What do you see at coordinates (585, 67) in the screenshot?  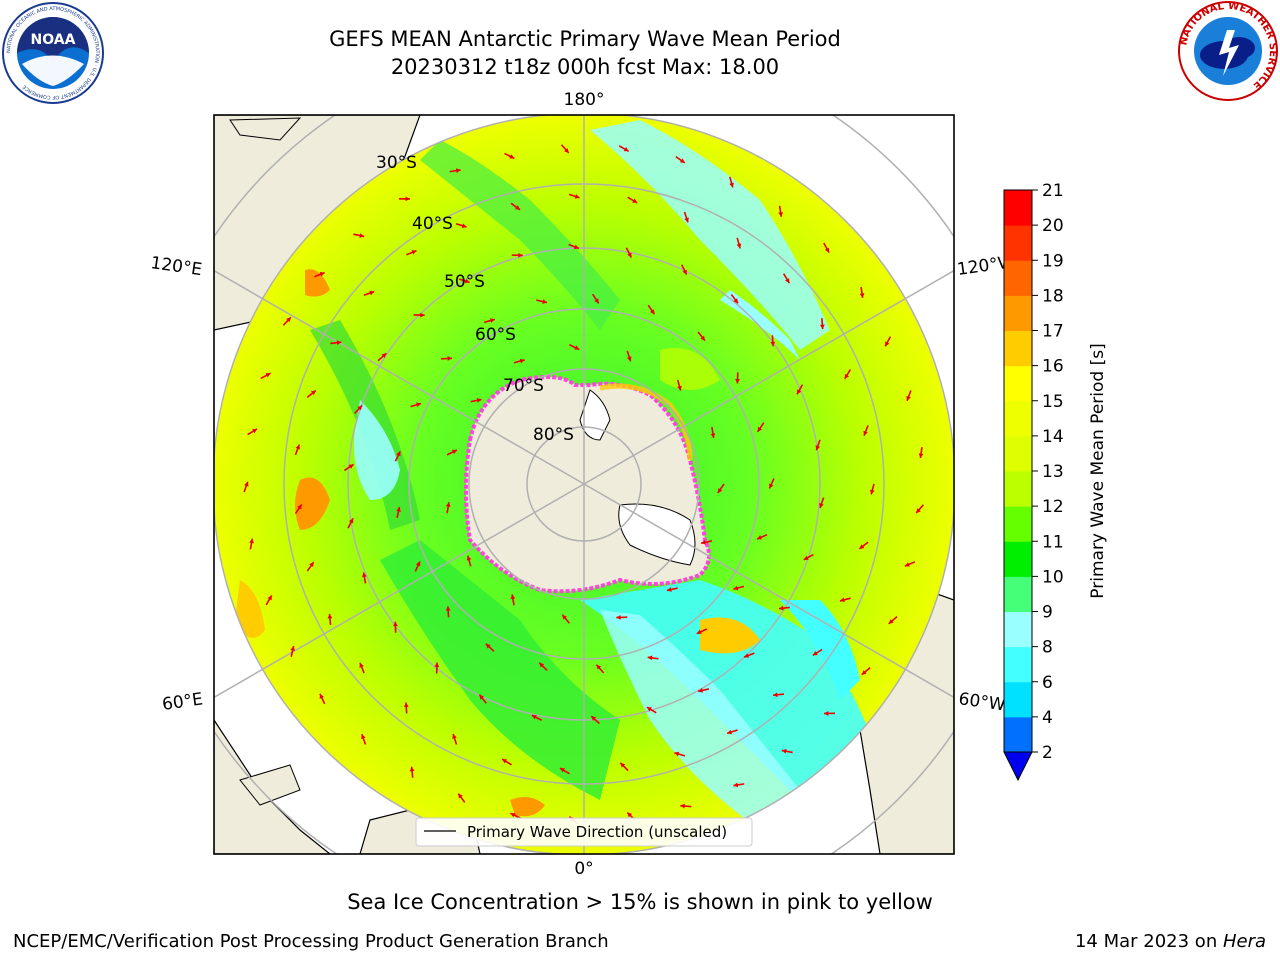 I see `chart-subtitle: 20230312 t18z 000h fcst Max: 18.00` at bounding box center [585, 67].